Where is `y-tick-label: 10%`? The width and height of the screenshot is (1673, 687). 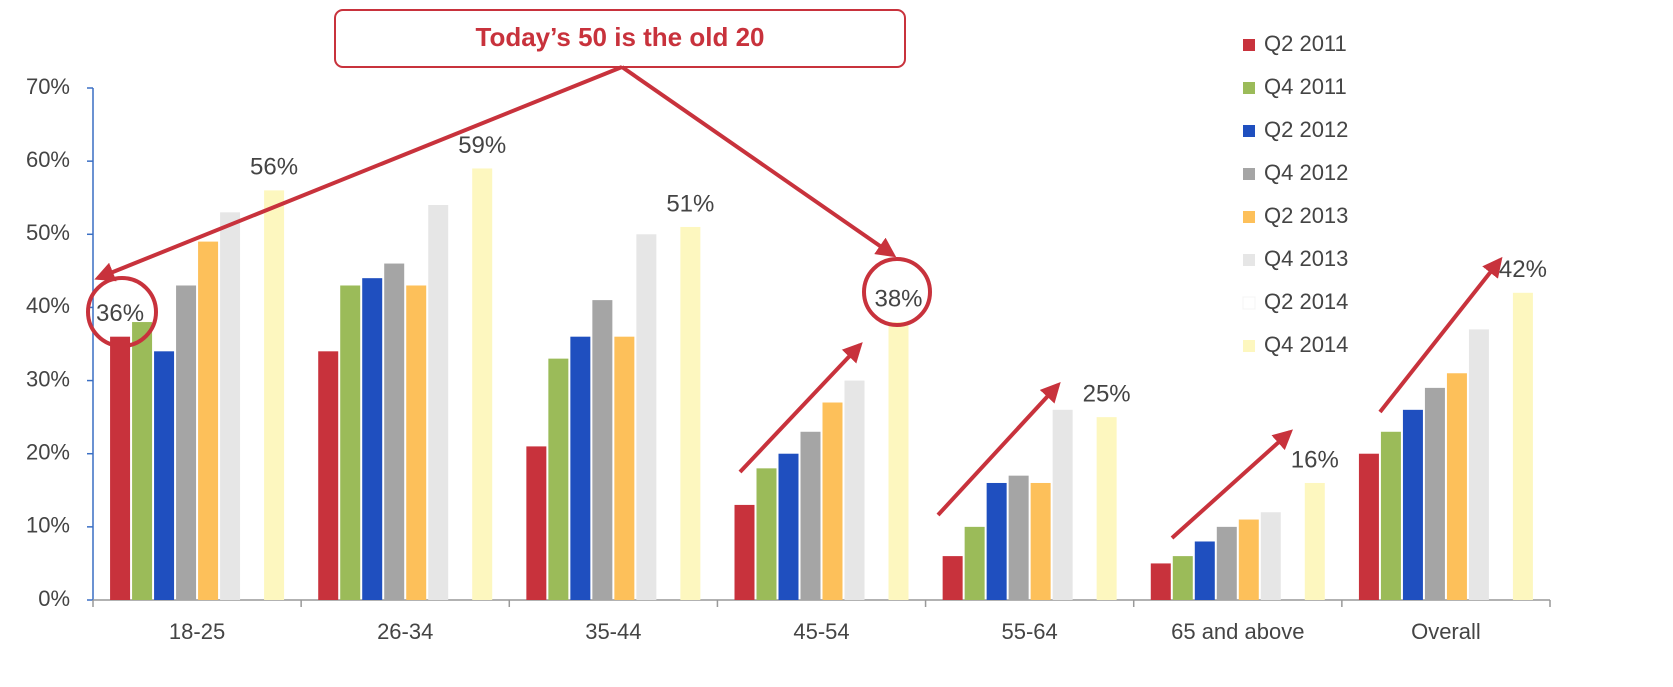
y-tick-label: 10% is located at coordinates (48, 525).